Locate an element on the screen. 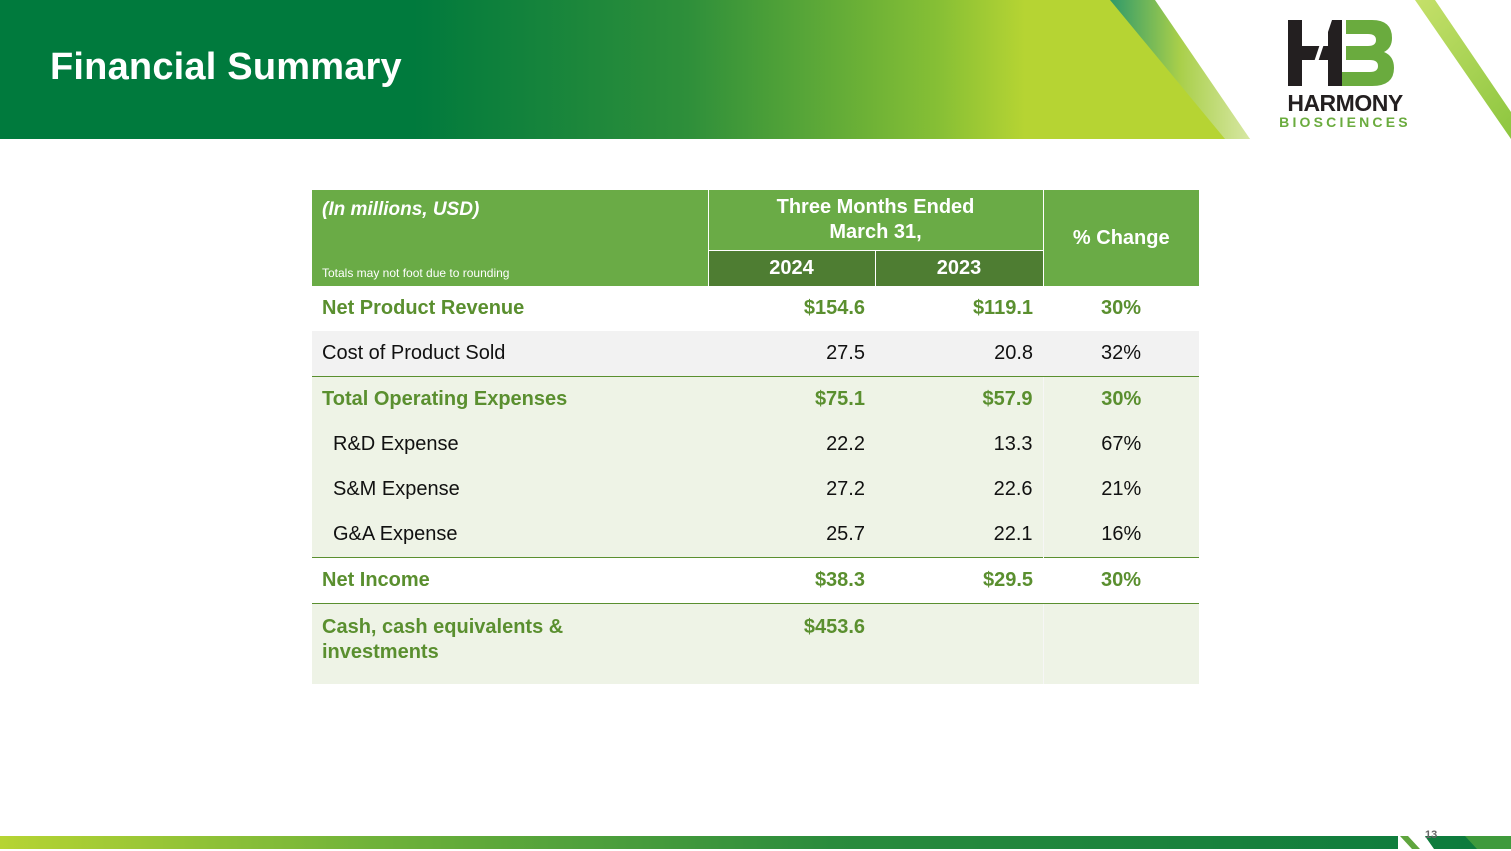 This screenshot has width=1511, height=851. footer-accent-slash-right is located at coordinates (1488, 842).